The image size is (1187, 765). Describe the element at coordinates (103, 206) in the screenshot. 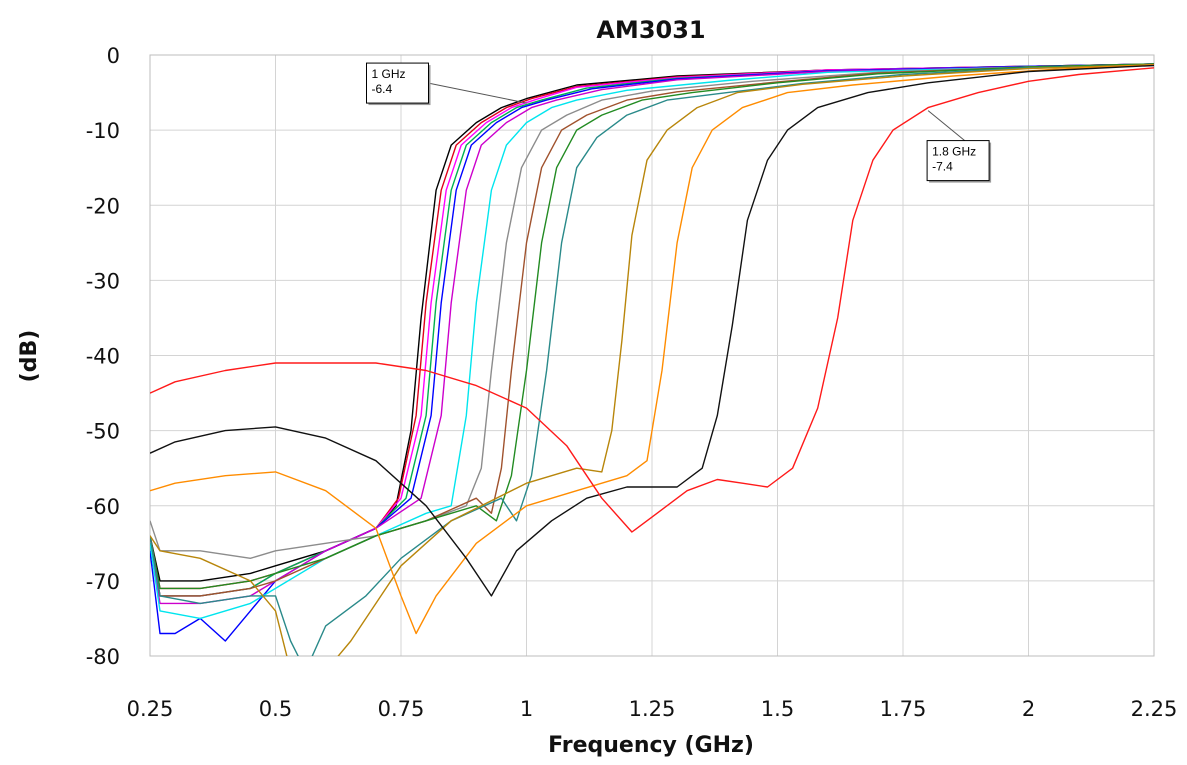

I see `y-tick-label: -20` at that location.